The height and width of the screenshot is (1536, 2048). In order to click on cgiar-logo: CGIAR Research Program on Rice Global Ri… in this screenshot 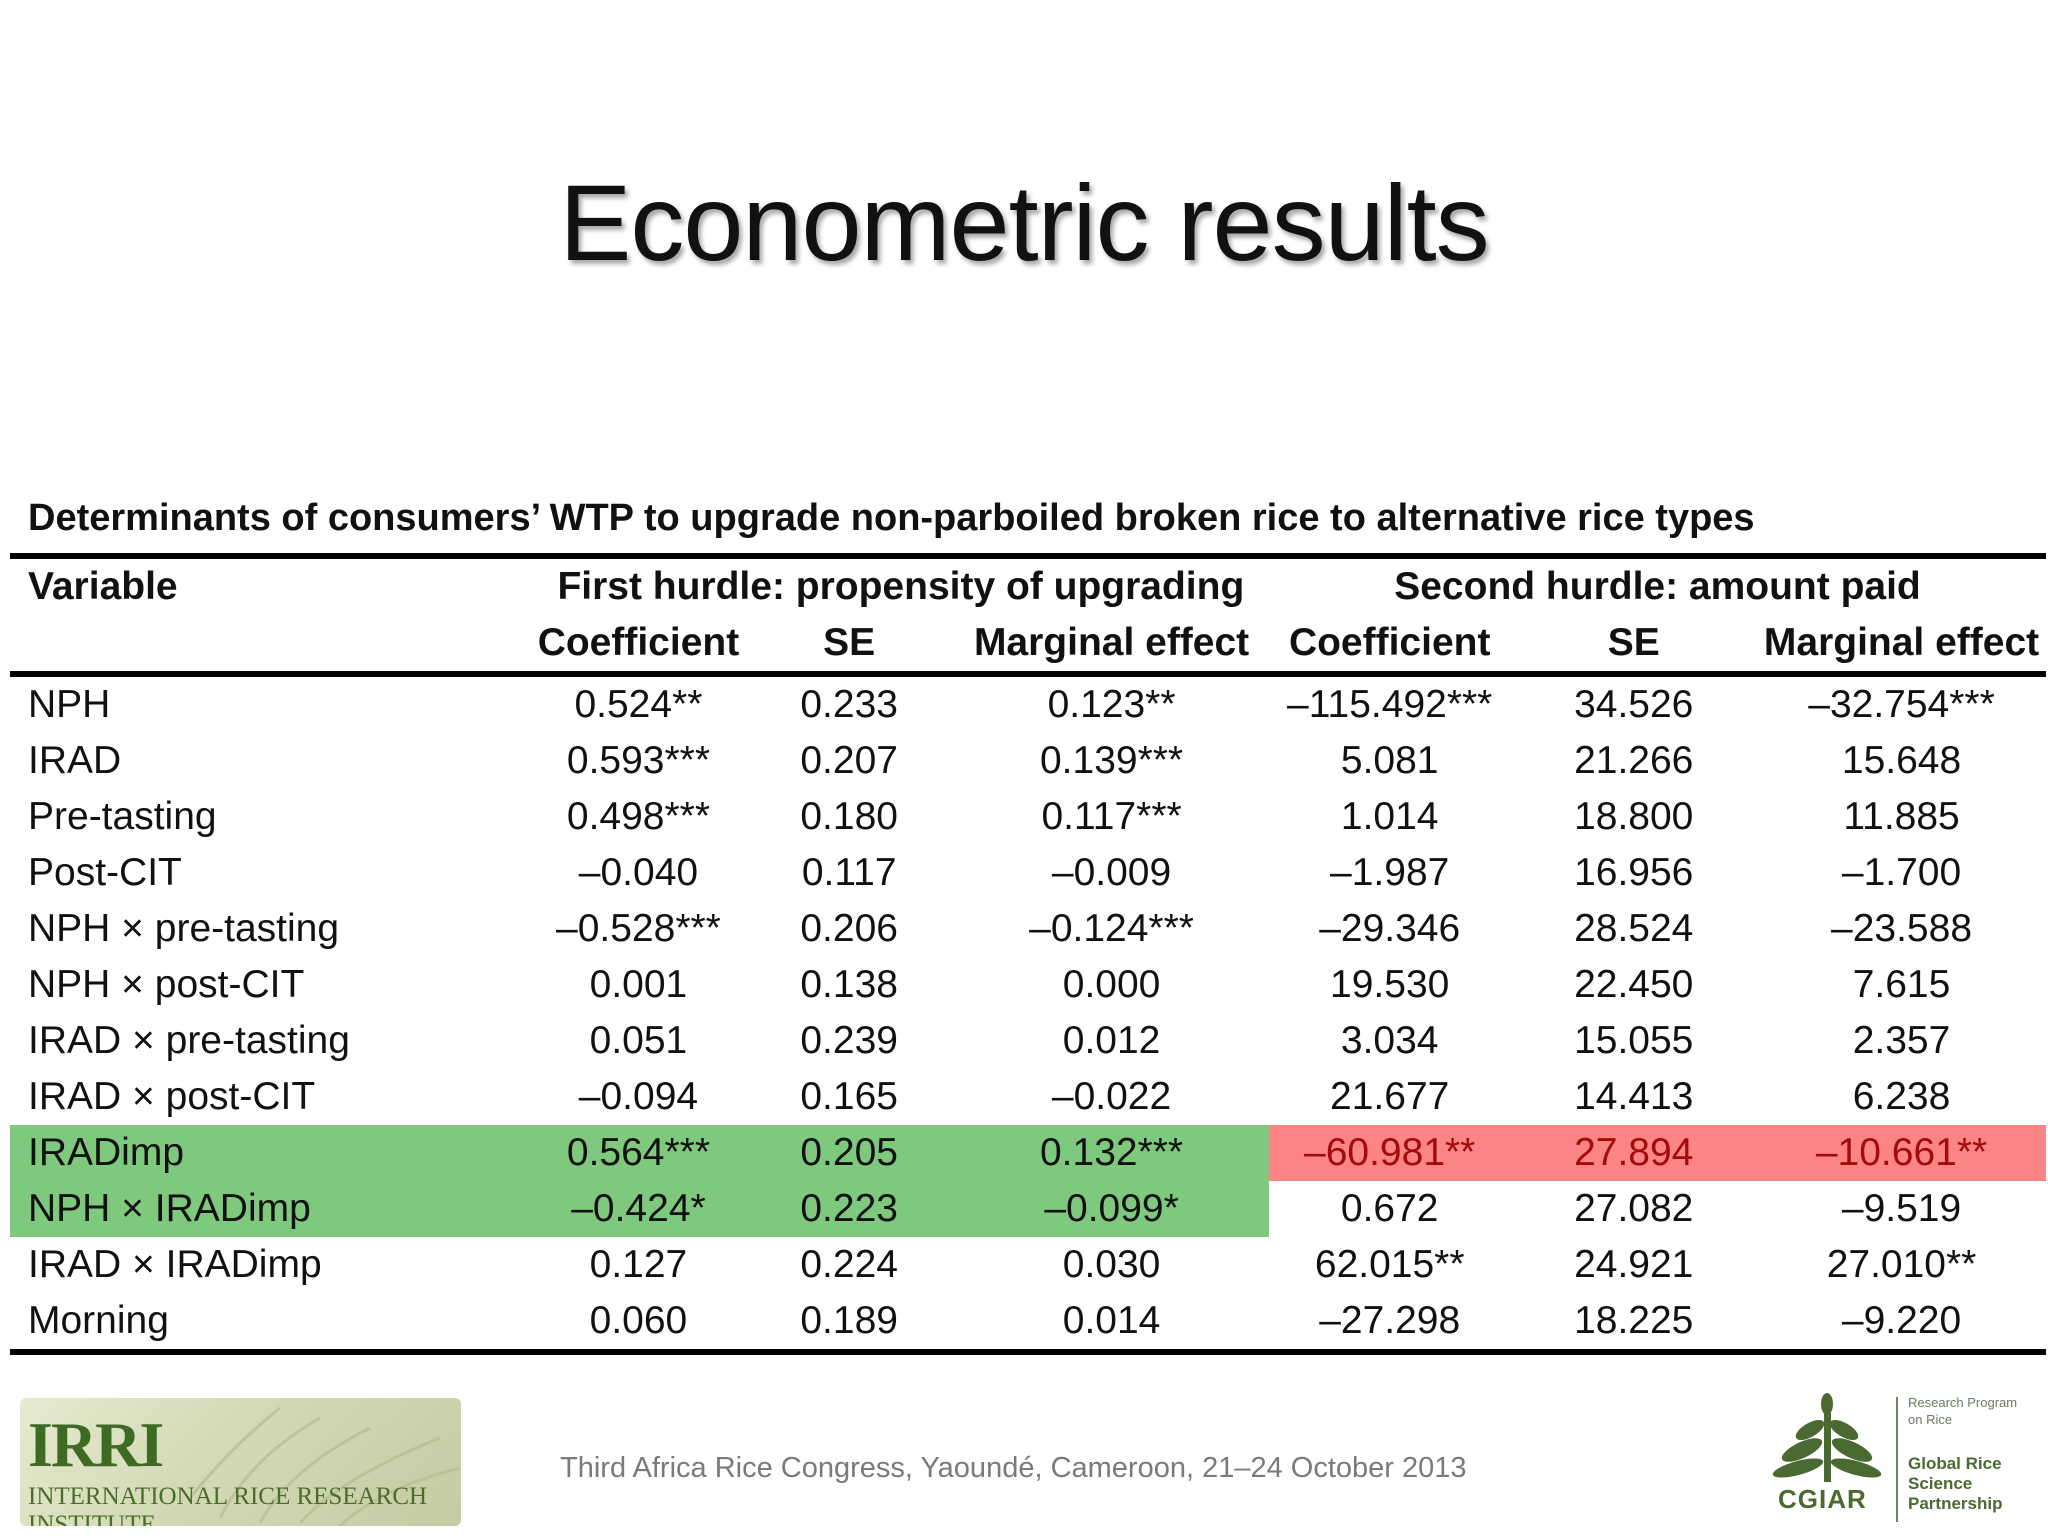, I will do `click(1902, 1462)`.